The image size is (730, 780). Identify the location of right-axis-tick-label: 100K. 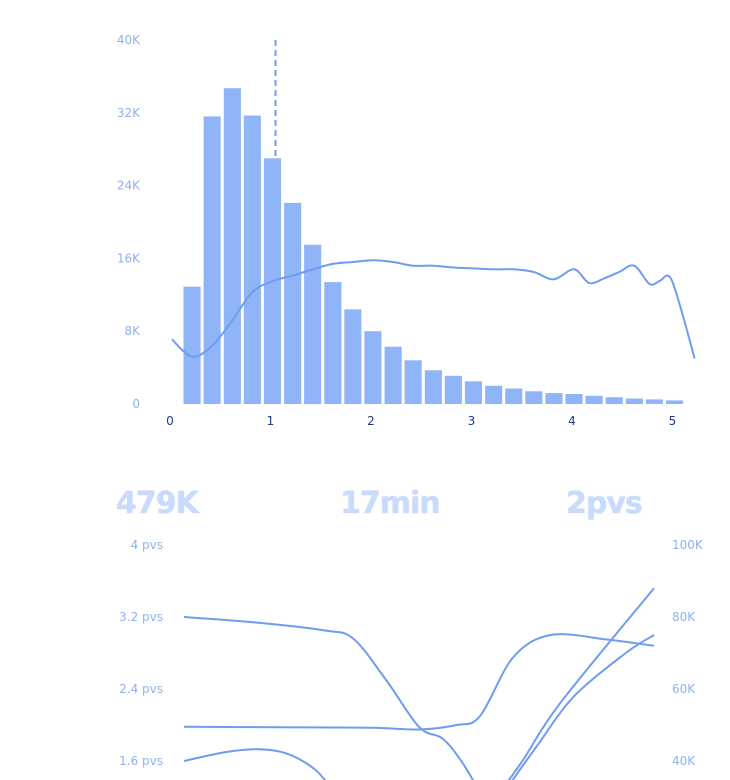
(688, 545).